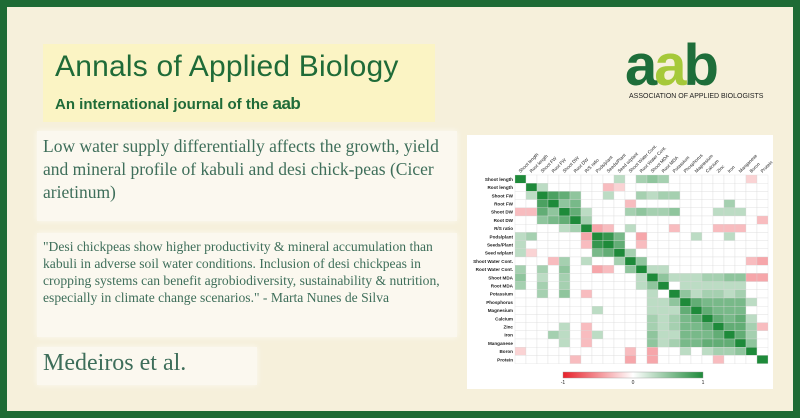 This screenshot has height=418, width=800. Describe the element at coordinates (115, 363) in the screenshot. I see `article-authors: Medeiros et al.` at that location.